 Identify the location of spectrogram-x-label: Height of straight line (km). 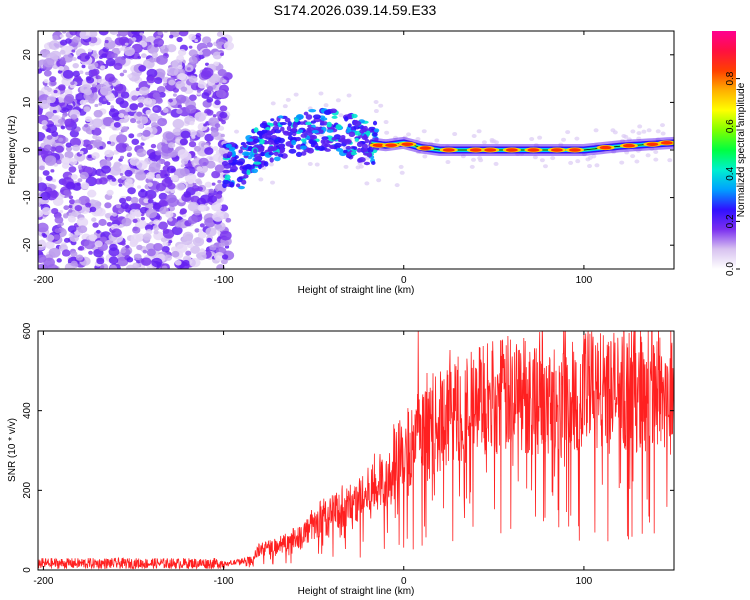
(356, 290).